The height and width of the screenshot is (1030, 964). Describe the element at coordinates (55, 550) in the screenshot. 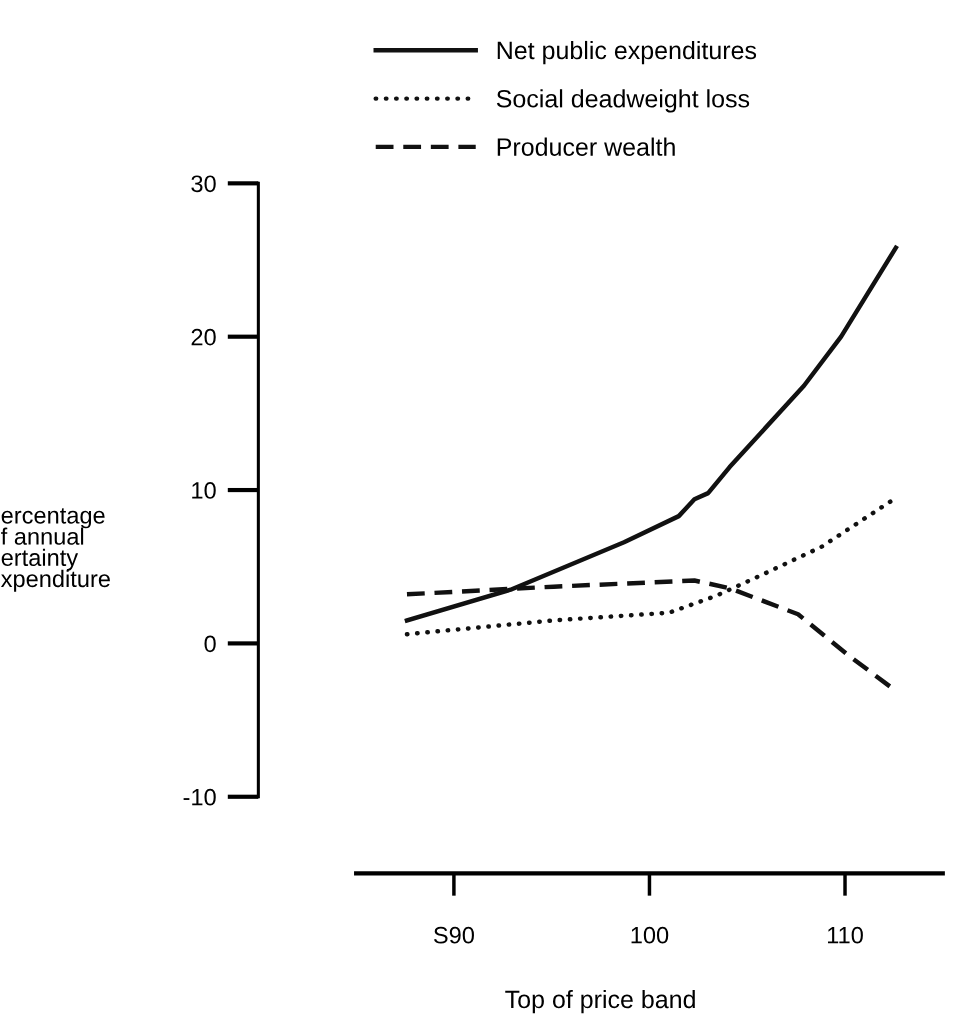

I see `y-axis-title: ercentage f annual ertainty xpenditure` at that location.